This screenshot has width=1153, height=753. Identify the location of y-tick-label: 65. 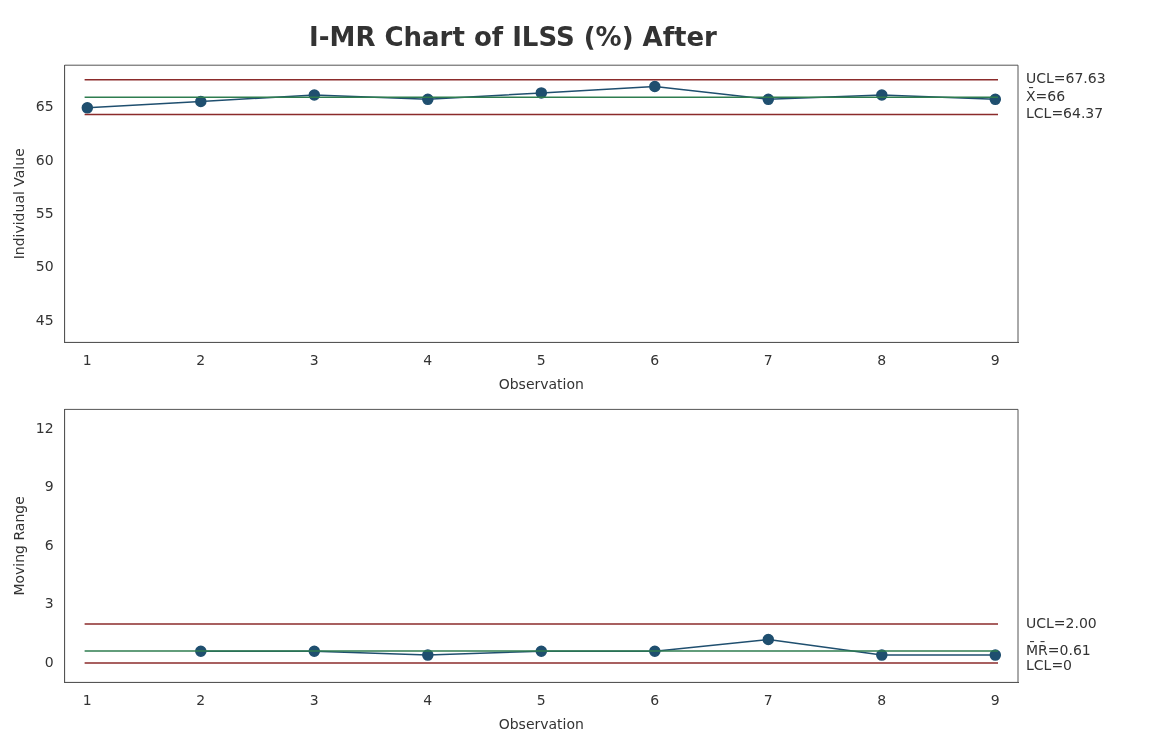
(44, 106).